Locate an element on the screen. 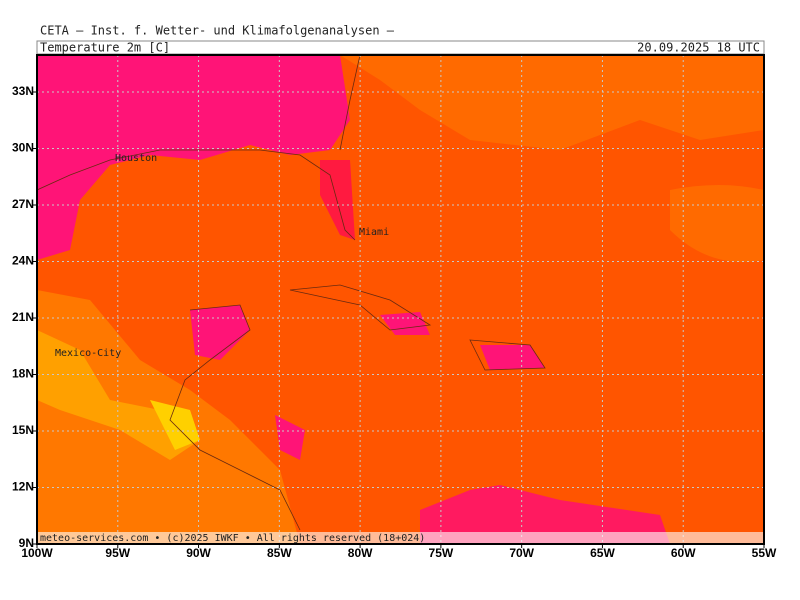 This screenshot has height=600, width=800. lat-label: 27N is located at coordinates (23, 204).